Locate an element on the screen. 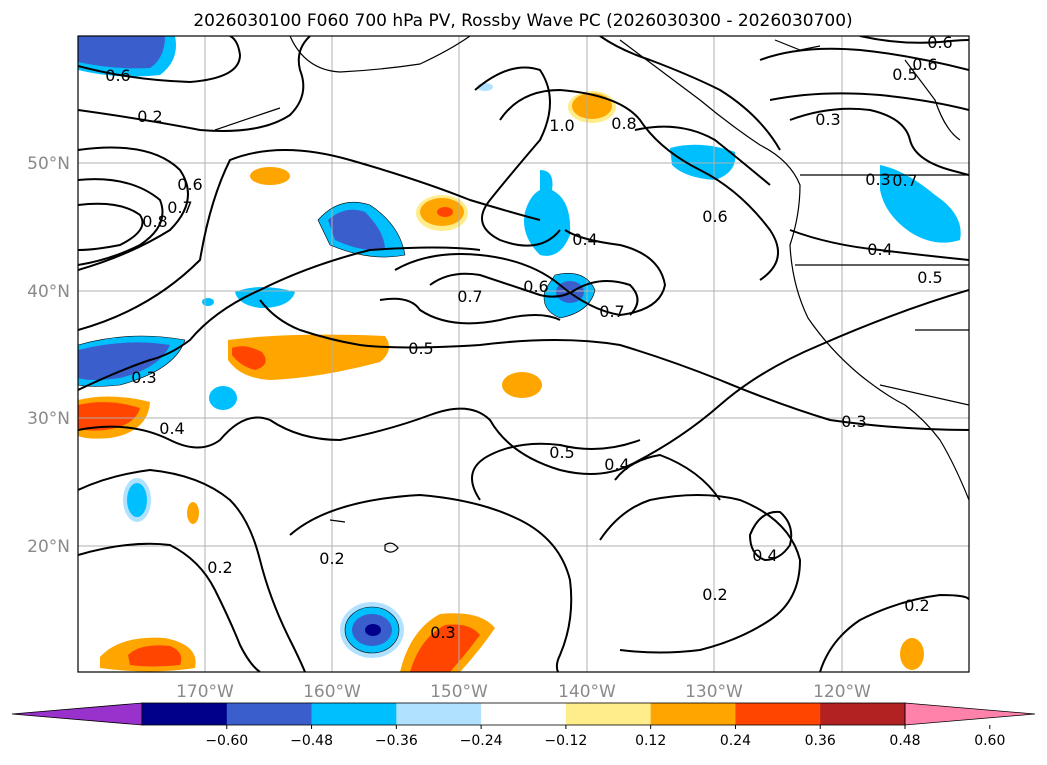 The width and height of the screenshot is (1047, 765). colorbar-extend-min is located at coordinates (77, 714).